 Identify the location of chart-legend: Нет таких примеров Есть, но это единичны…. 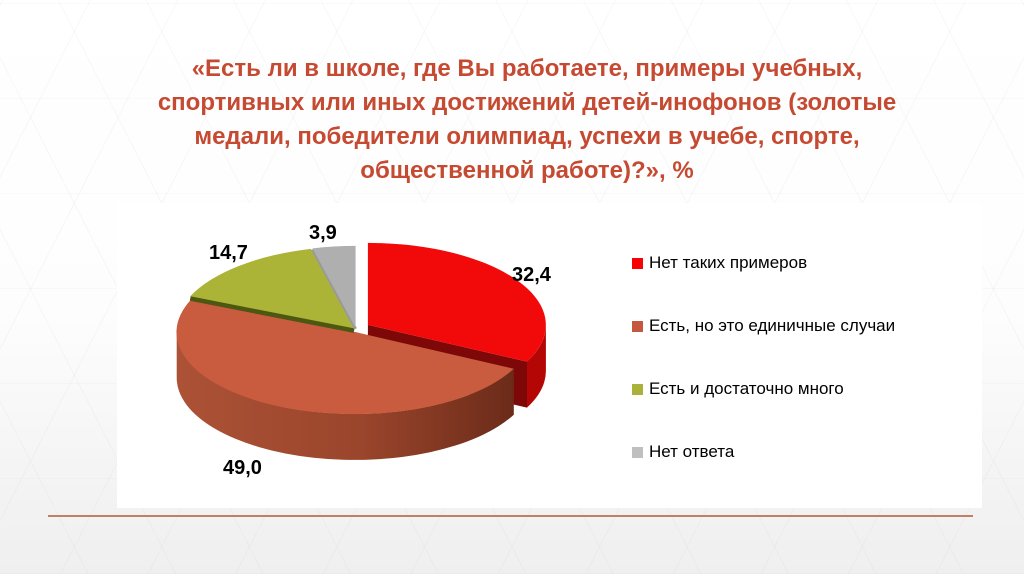
(763, 357).